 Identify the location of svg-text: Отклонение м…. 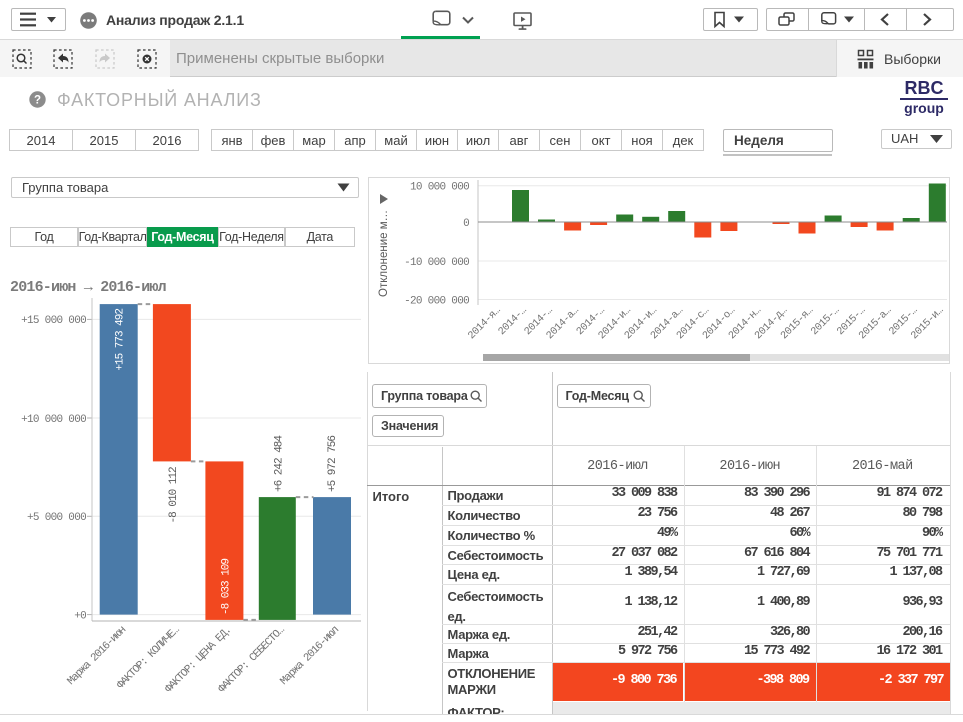
(384, 253).